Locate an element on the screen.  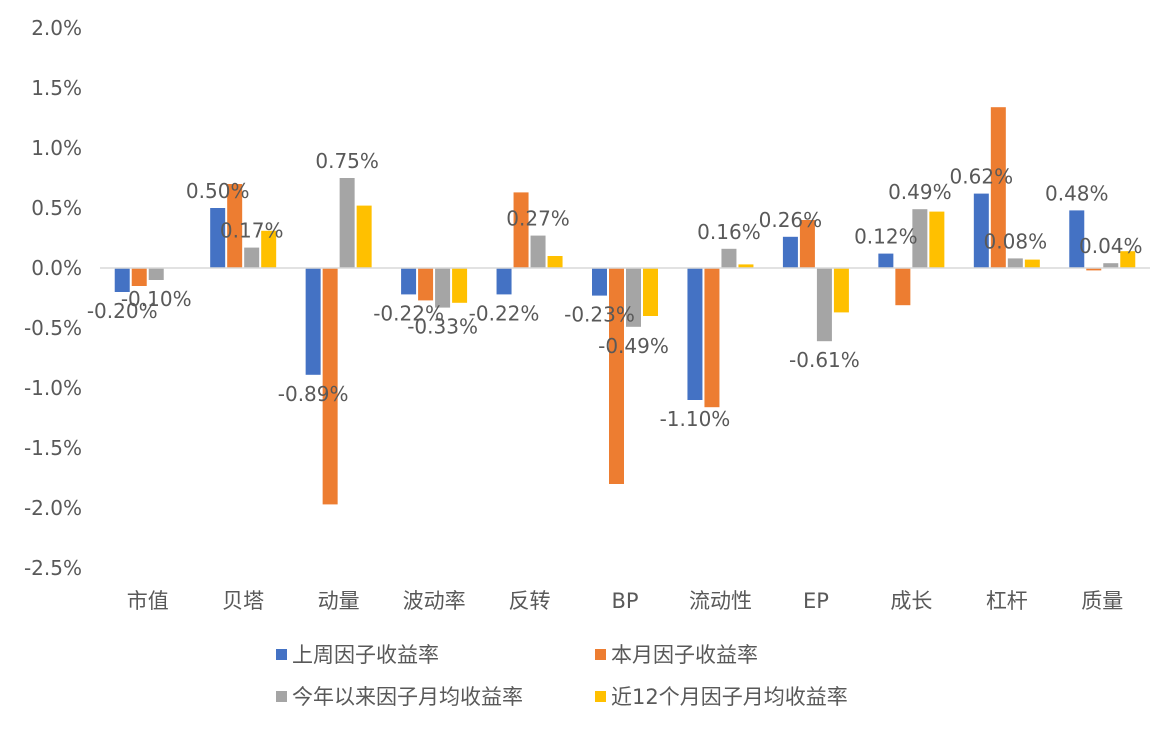
data-label: -0.33% is located at coordinates (442, 327).